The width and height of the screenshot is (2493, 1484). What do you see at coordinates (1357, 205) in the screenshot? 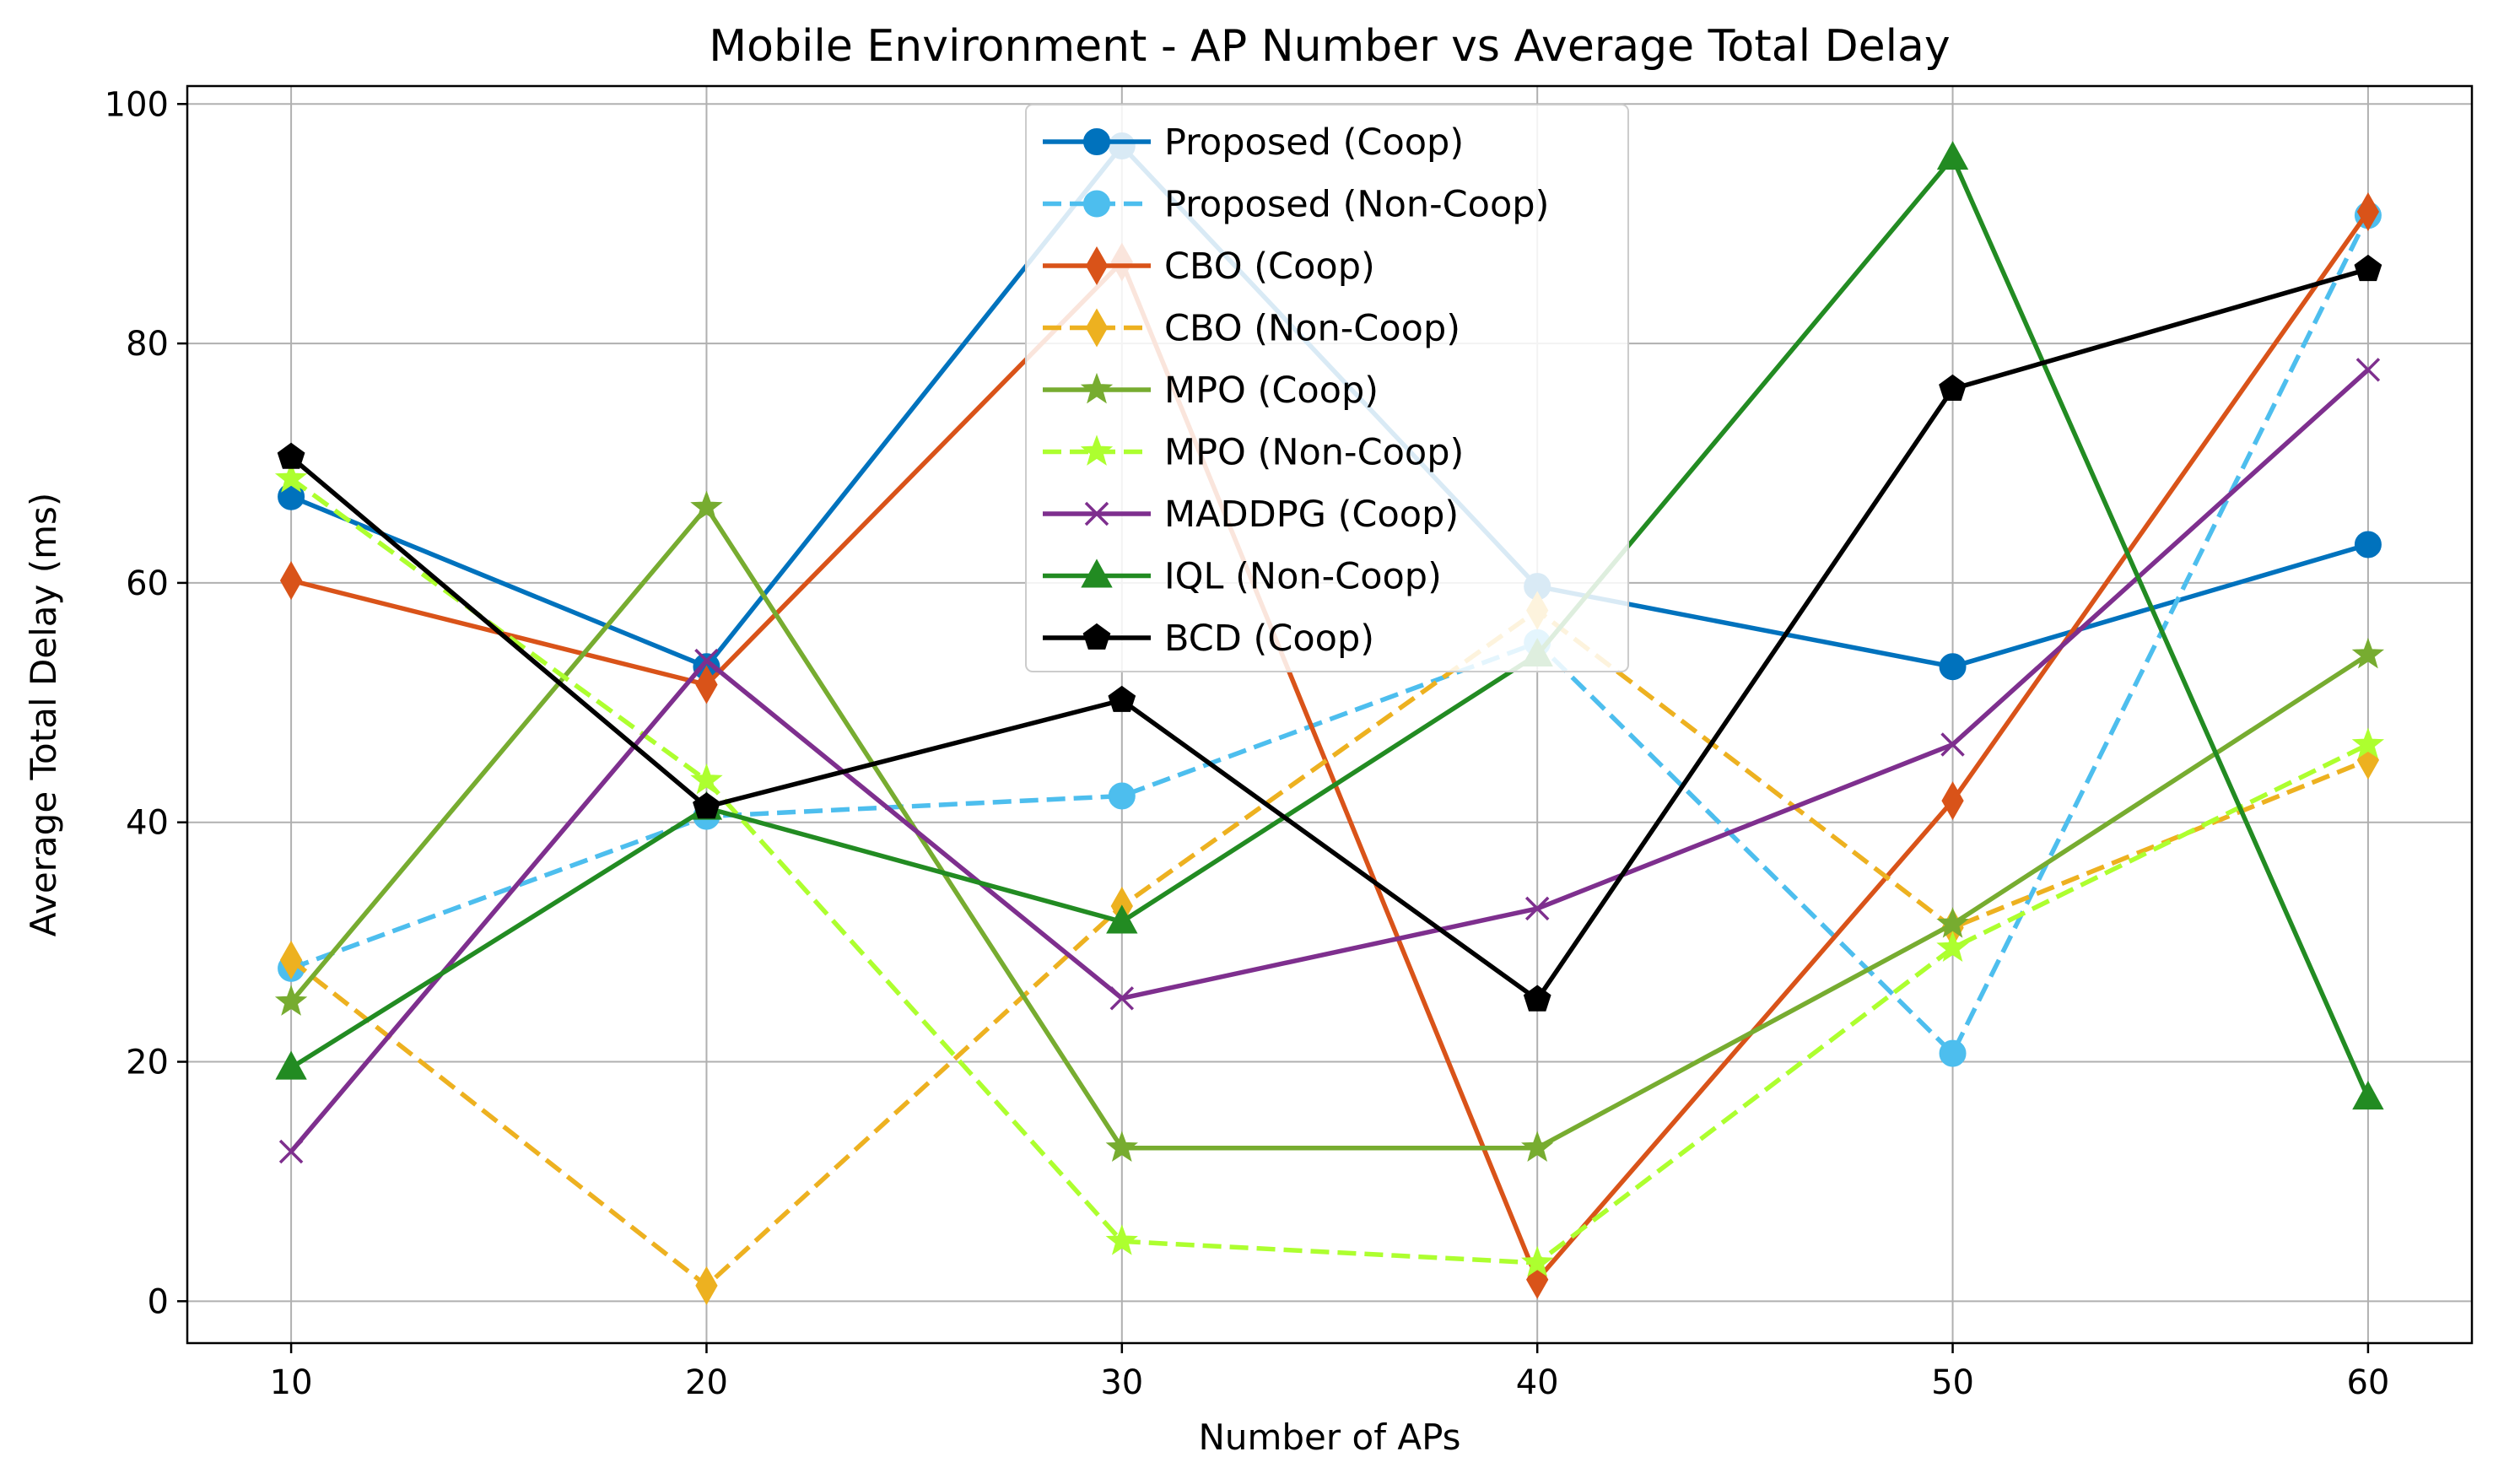
I see `legend-label: Proposed (Non-Coop)` at bounding box center [1357, 205].